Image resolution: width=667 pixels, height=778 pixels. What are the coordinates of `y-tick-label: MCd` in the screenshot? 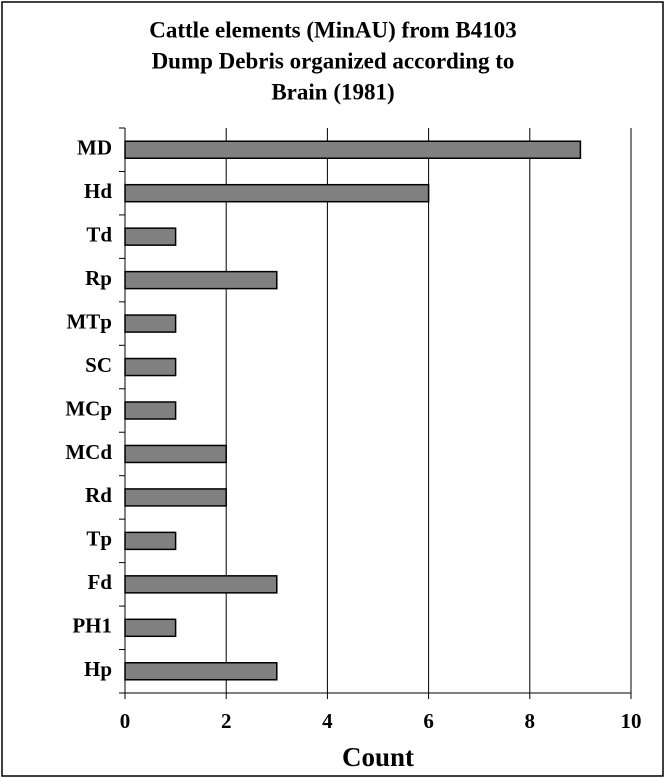 It's located at (88, 452).